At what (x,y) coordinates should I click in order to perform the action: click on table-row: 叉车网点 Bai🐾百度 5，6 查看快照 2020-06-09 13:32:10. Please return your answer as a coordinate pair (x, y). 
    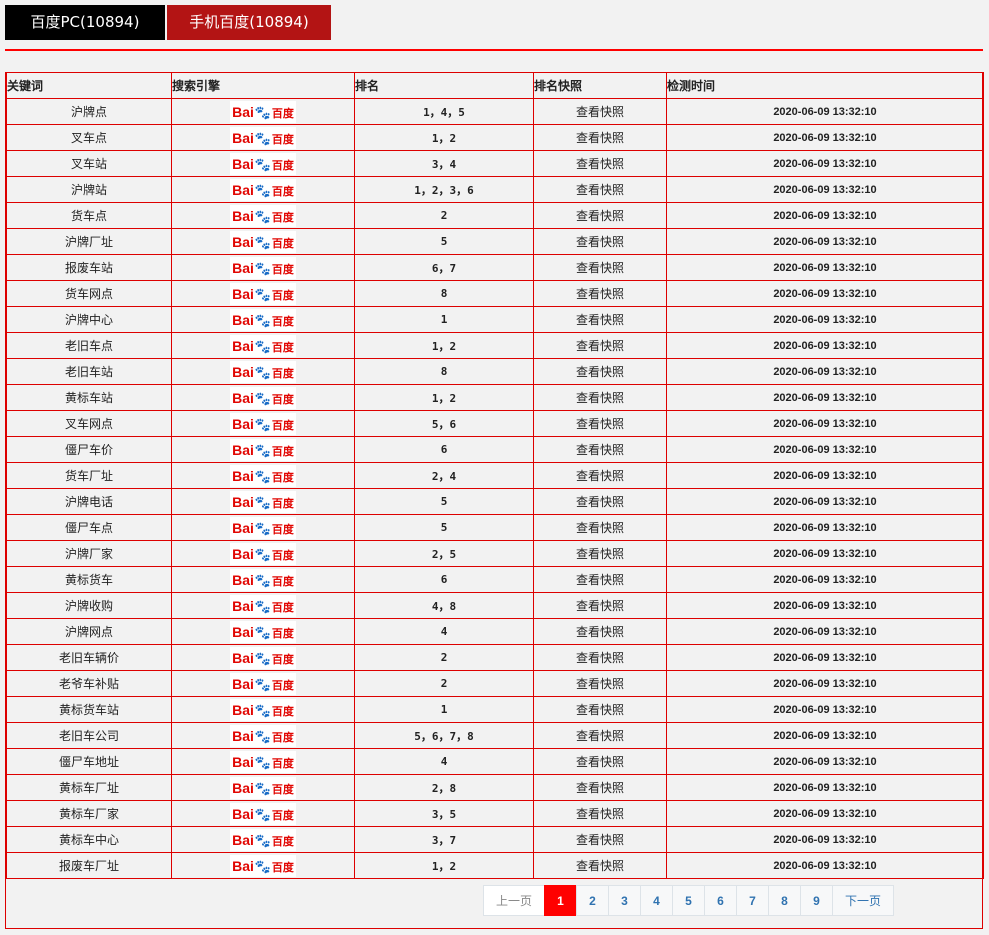
    Looking at the image, I should click on (495, 423).